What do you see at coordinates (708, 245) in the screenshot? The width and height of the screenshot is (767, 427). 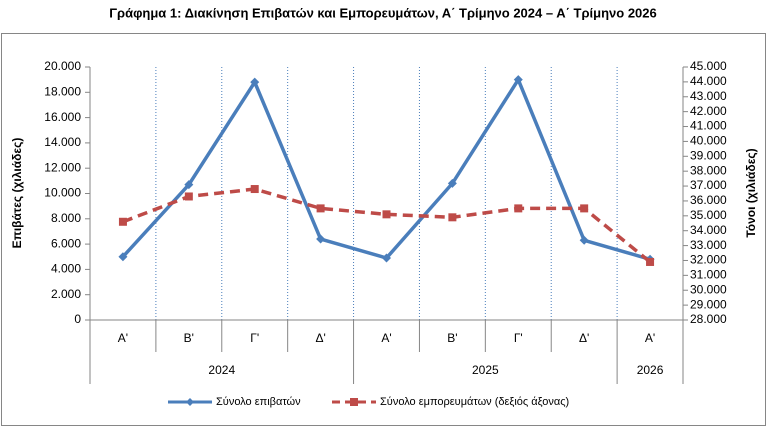 I see `y2-tick-label: 33.000` at bounding box center [708, 245].